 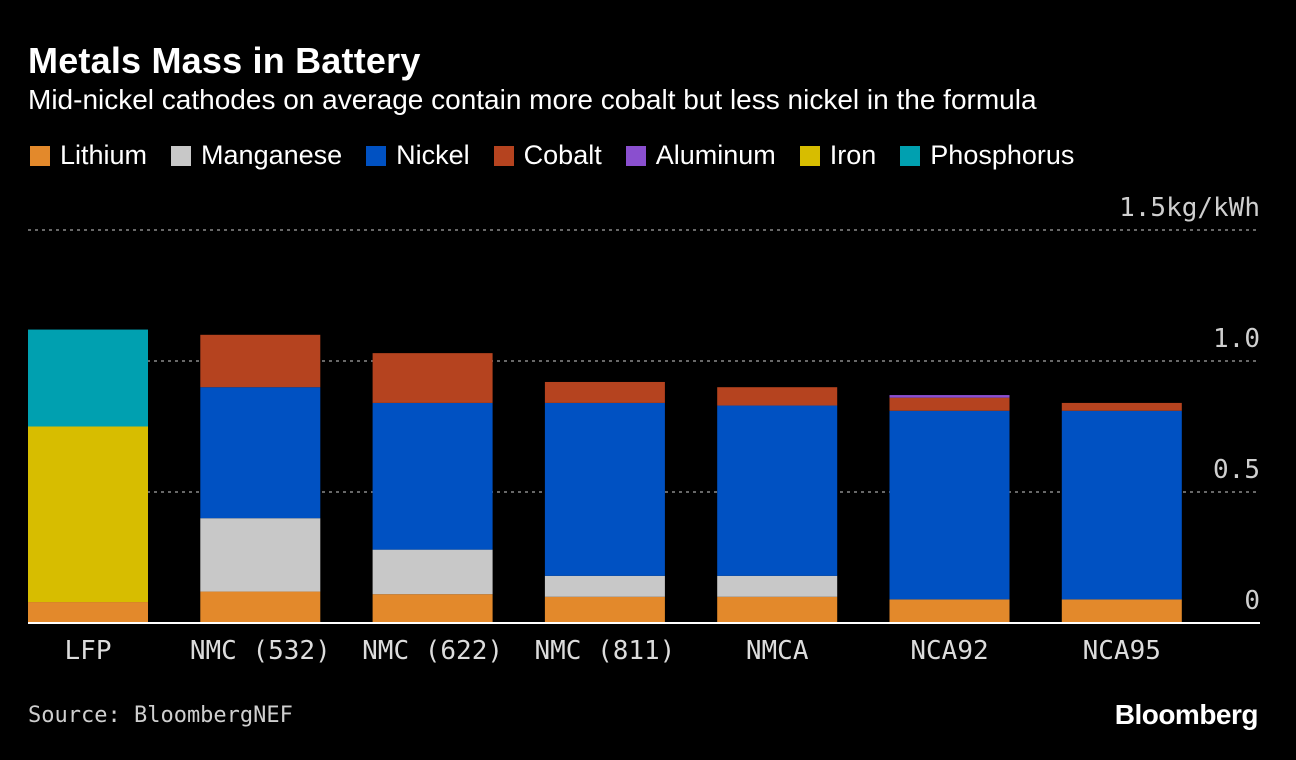 What do you see at coordinates (949, 651) in the screenshot?
I see `x-tick-label: NCA92` at bounding box center [949, 651].